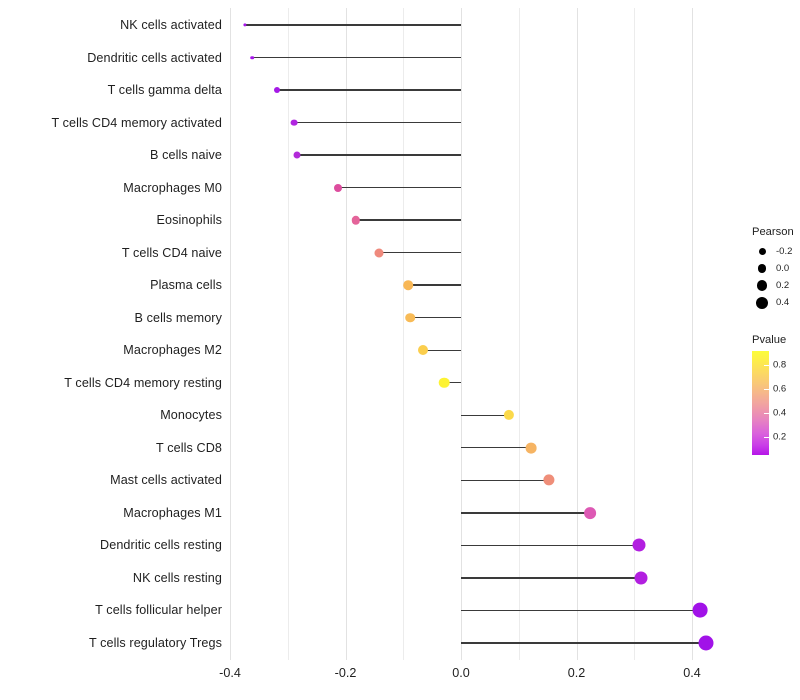 This screenshot has width=800, height=700. I want to click on x-axis-tick-label: -0.2, so click(345, 673).